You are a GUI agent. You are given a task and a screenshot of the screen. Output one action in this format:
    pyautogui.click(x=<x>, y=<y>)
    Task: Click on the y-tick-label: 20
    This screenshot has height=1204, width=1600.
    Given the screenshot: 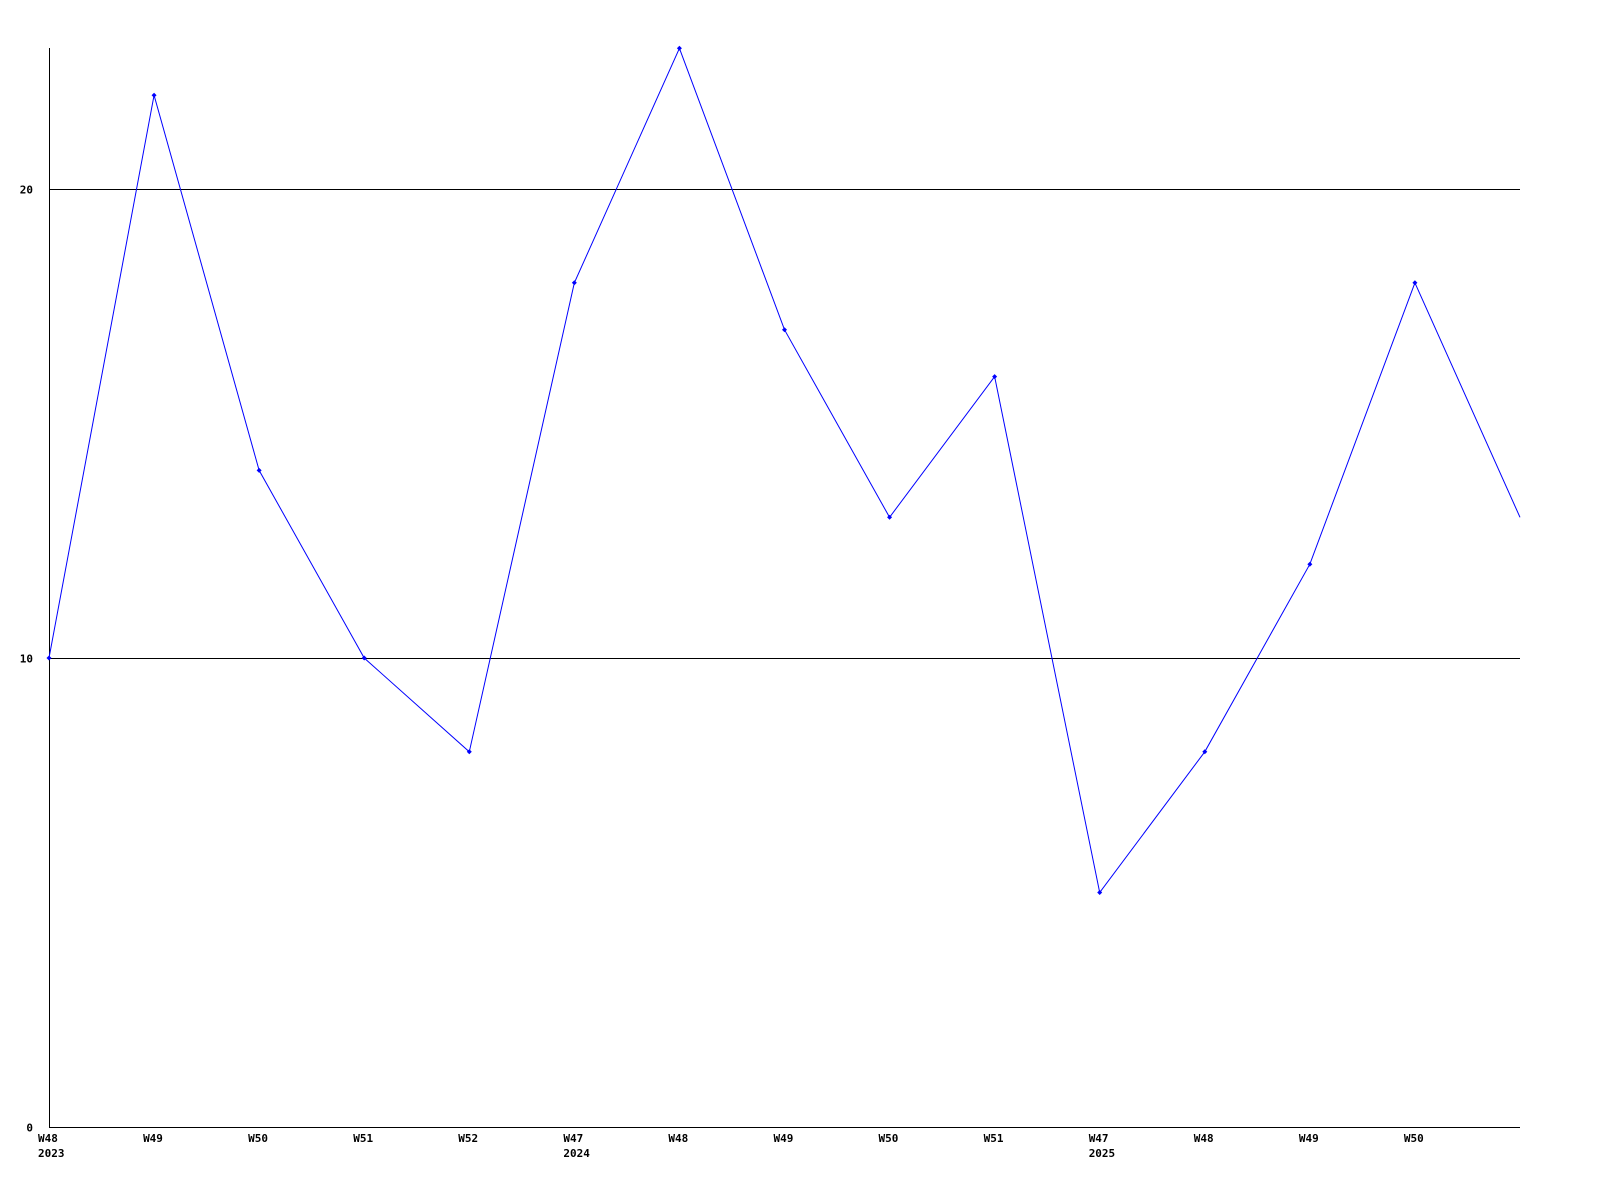 What is the action you would take?
    pyautogui.click(x=26, y=190)
    